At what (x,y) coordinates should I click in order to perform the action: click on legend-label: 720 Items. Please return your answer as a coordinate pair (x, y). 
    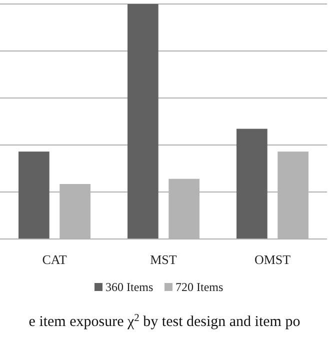
    Looking at the image, I should click on (200, 287).